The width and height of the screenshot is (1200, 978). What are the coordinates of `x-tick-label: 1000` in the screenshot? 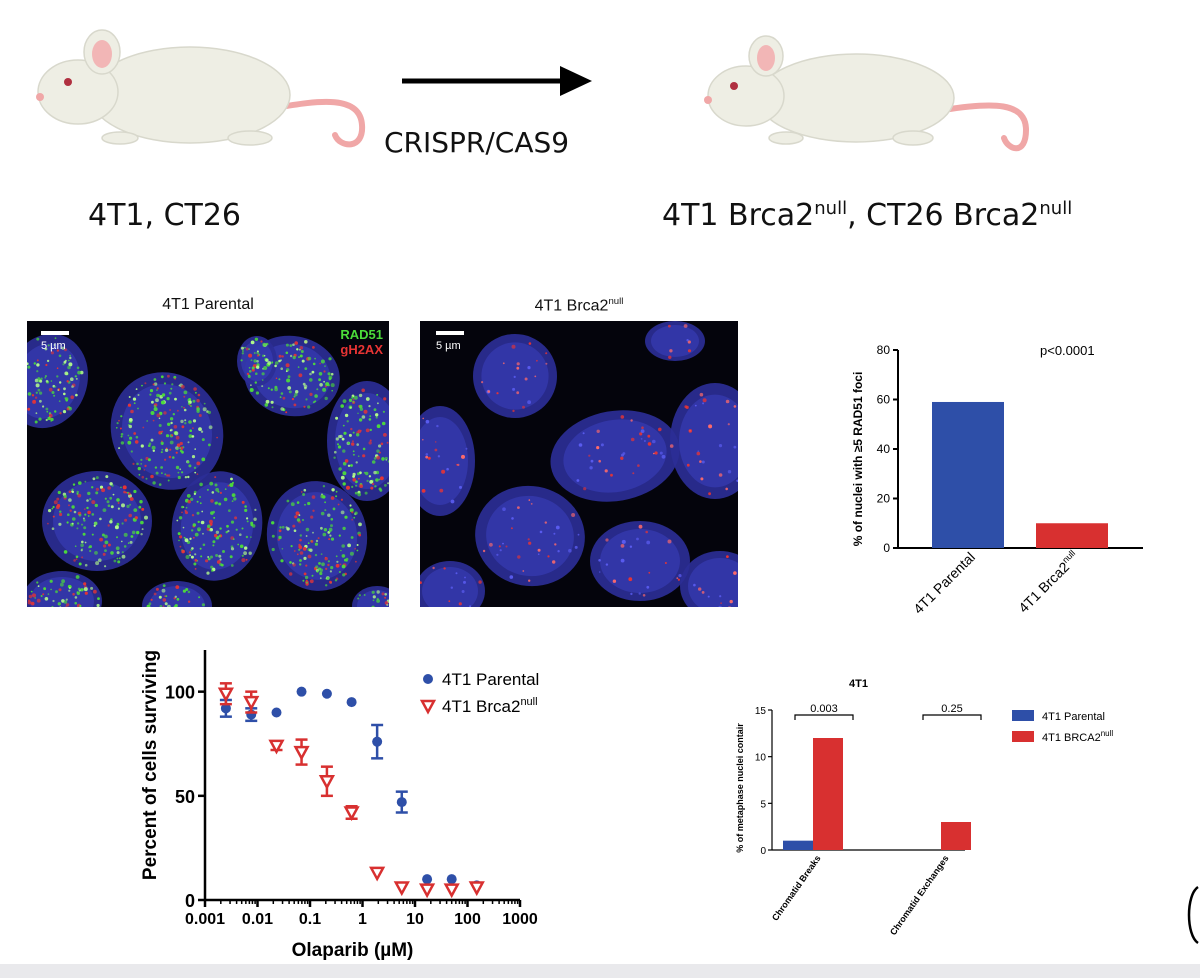 It's located at (520, 919).